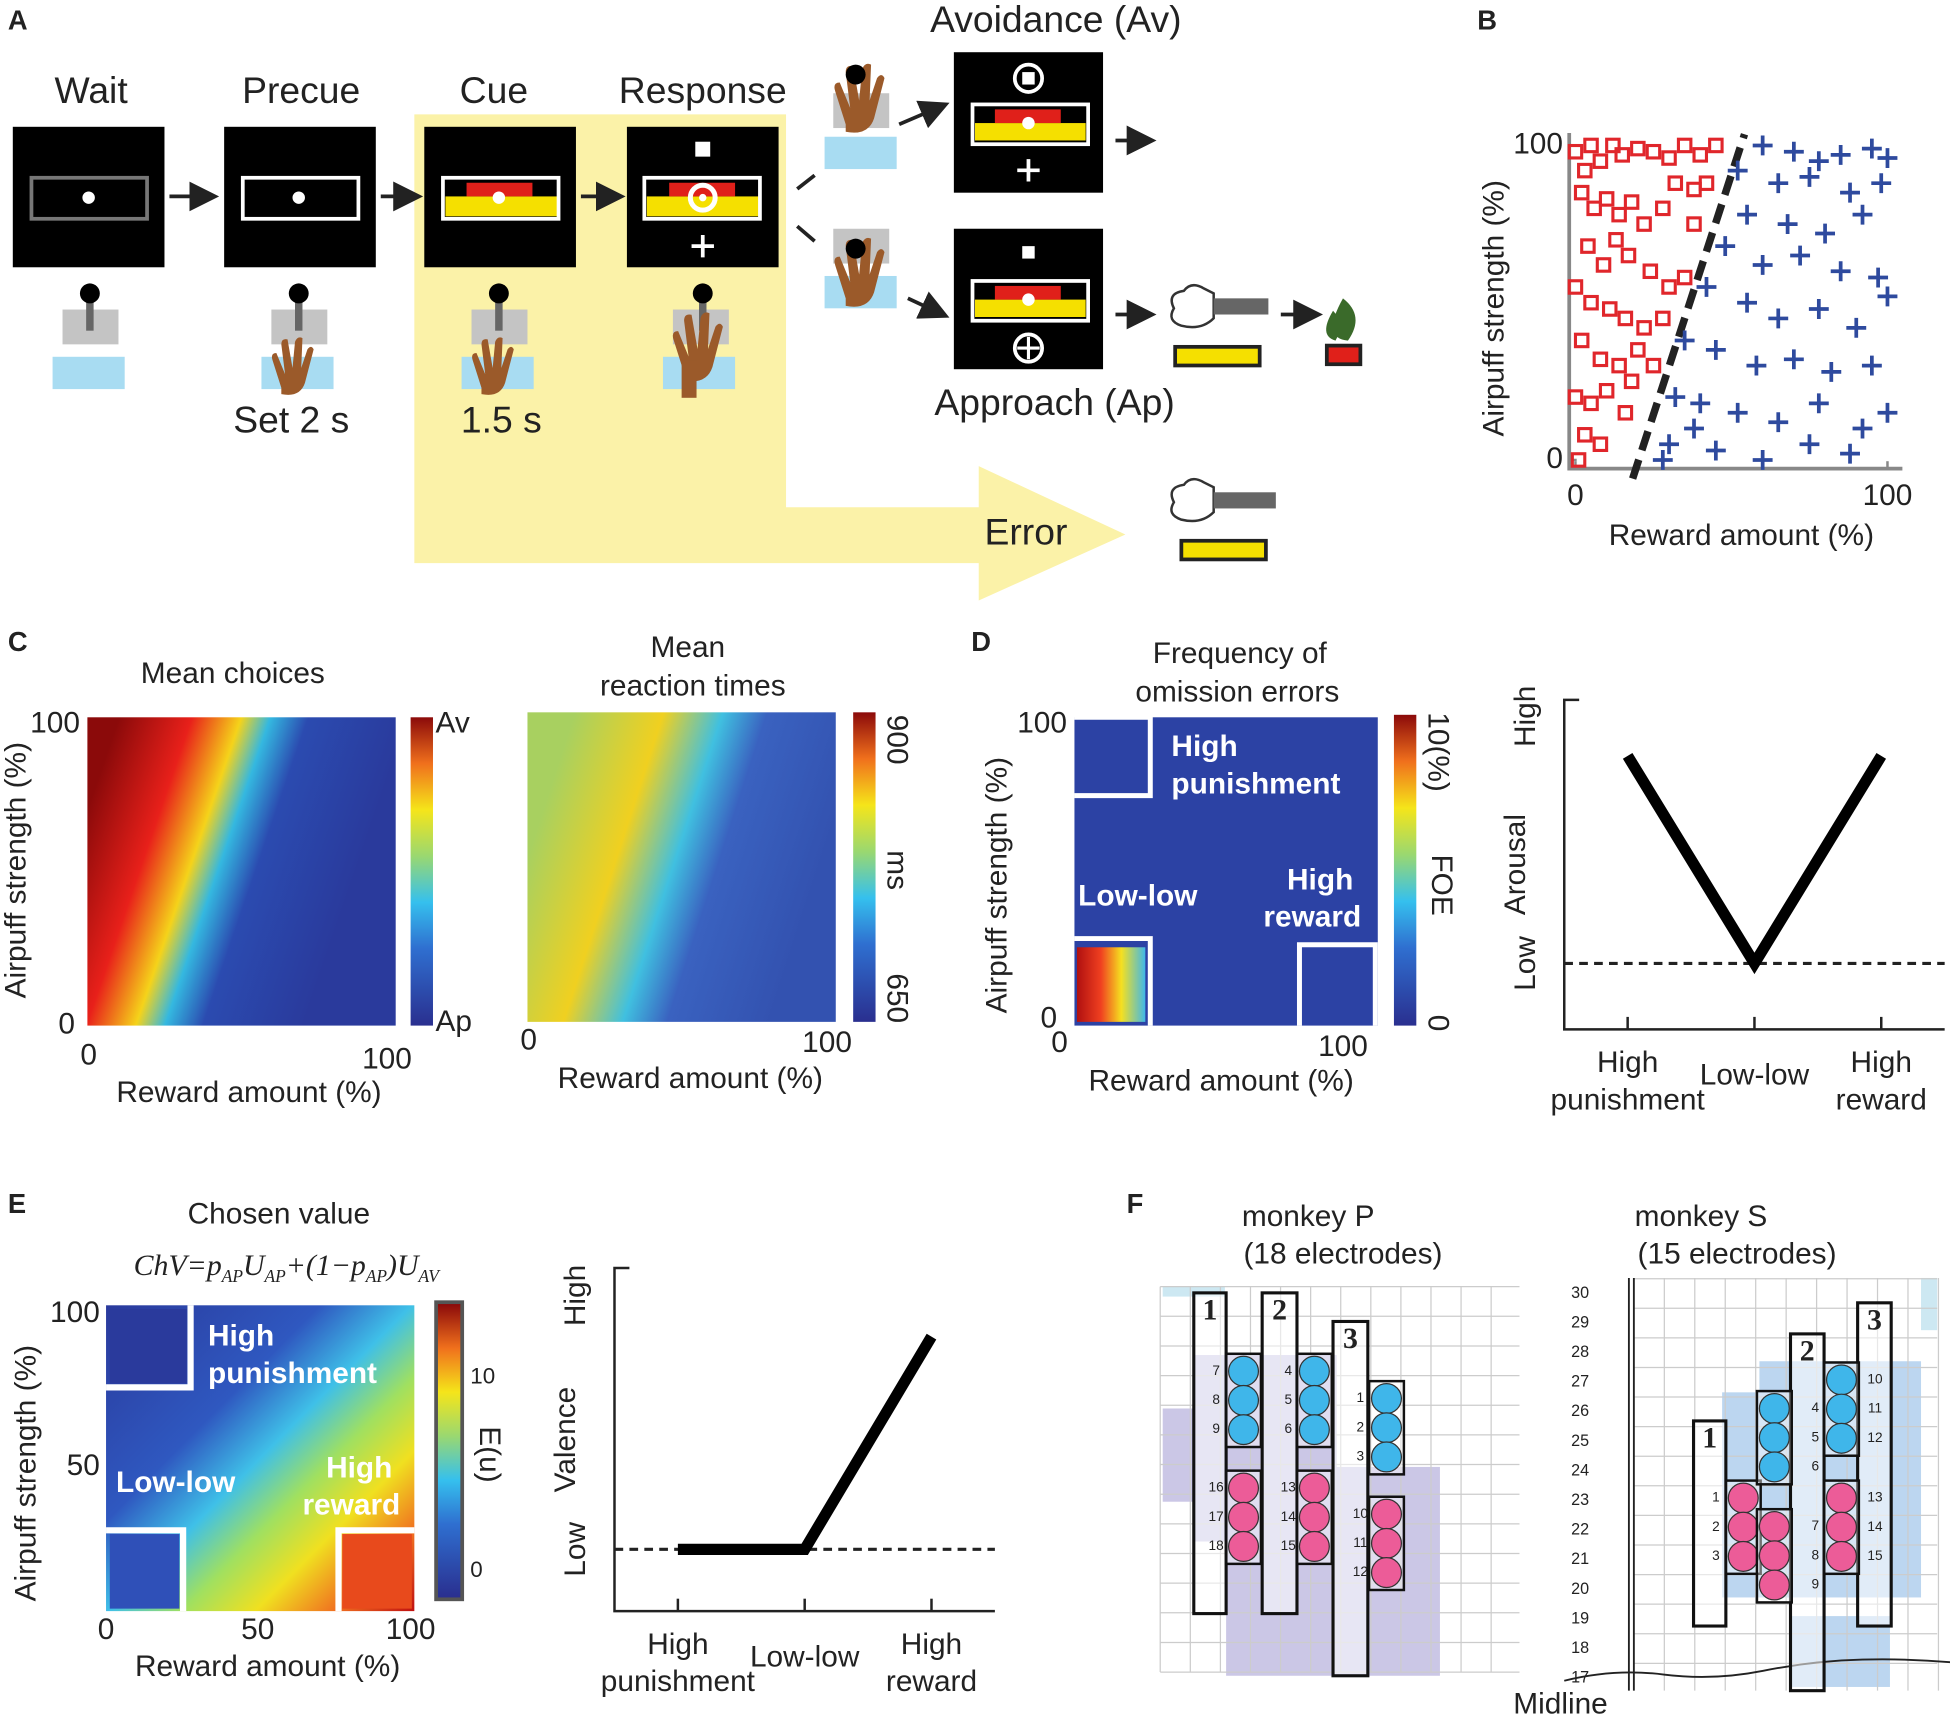 This screenshot has width=1950, height=1723. What do you see at coordinates (1204, 746) in the screenshot?
I see `region-label: High` at bounding box center [1204, 746].